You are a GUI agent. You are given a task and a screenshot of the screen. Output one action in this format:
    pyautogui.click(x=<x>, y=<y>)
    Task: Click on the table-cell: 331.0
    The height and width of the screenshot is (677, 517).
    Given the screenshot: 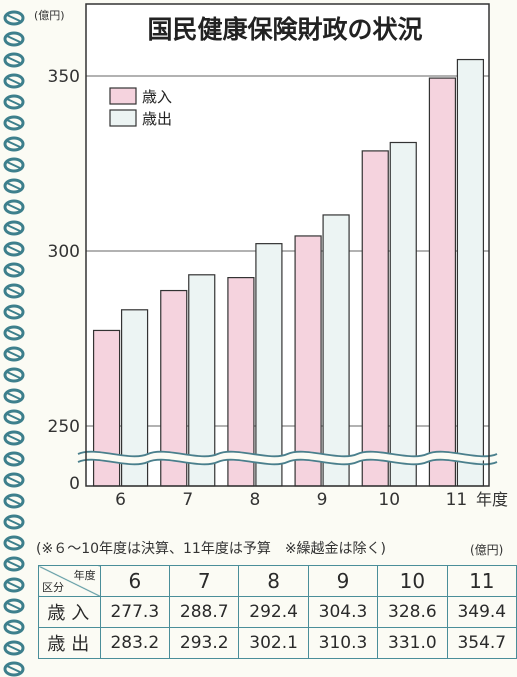 What is the action you would take?
    pyautogui.click(x=412, y=643)
    